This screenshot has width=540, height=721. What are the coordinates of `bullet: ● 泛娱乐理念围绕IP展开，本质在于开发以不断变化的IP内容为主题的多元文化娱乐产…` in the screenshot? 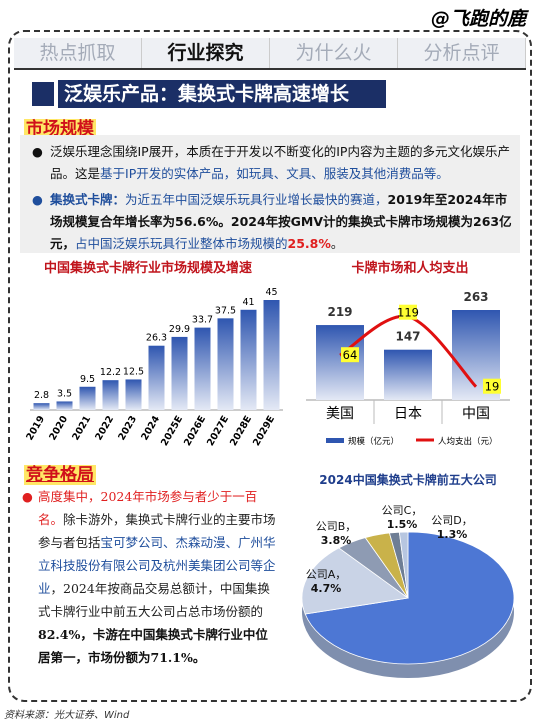 It's located at (270, 163).